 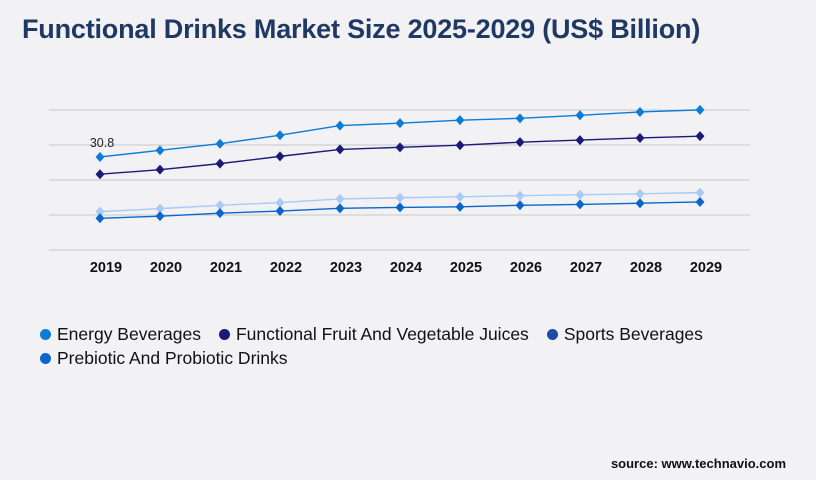 I want to click on source-text: source: www.technavio.com, so click(x=698, y=463).